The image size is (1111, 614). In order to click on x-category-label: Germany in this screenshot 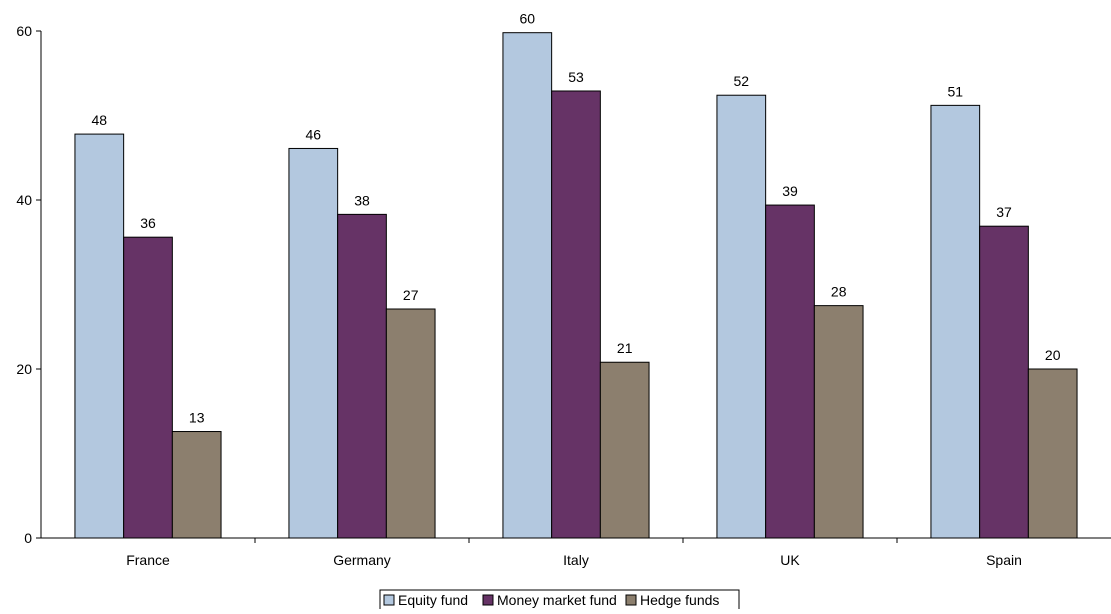, I will do `click(362, 560)`.